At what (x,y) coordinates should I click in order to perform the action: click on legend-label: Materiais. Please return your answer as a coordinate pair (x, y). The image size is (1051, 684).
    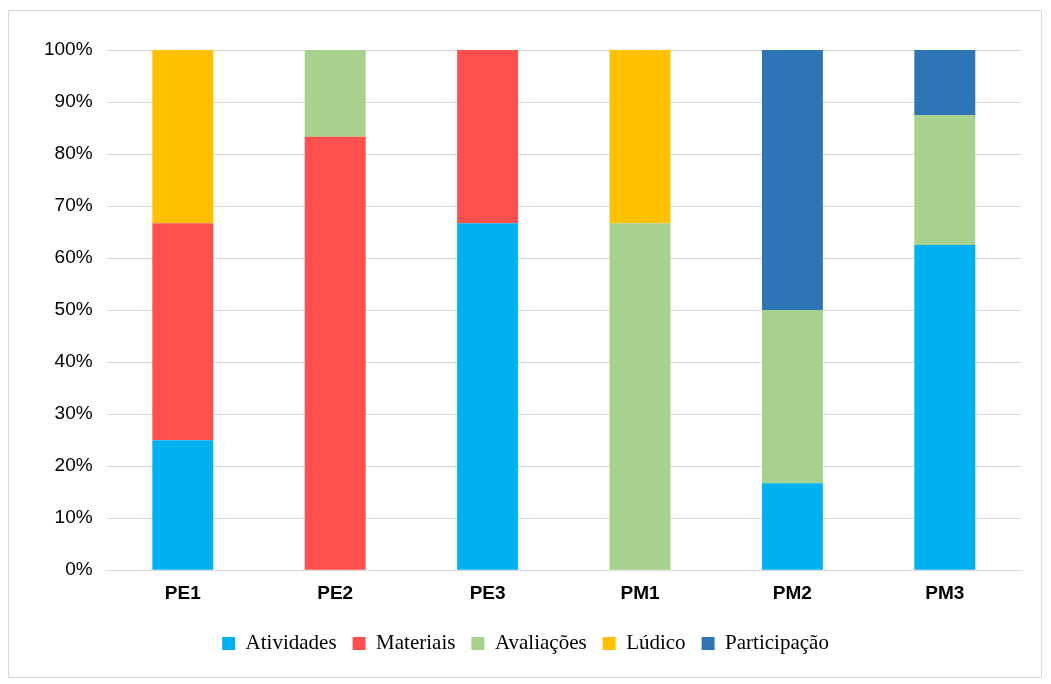
    Looking at the image, I should click on (416, 642).